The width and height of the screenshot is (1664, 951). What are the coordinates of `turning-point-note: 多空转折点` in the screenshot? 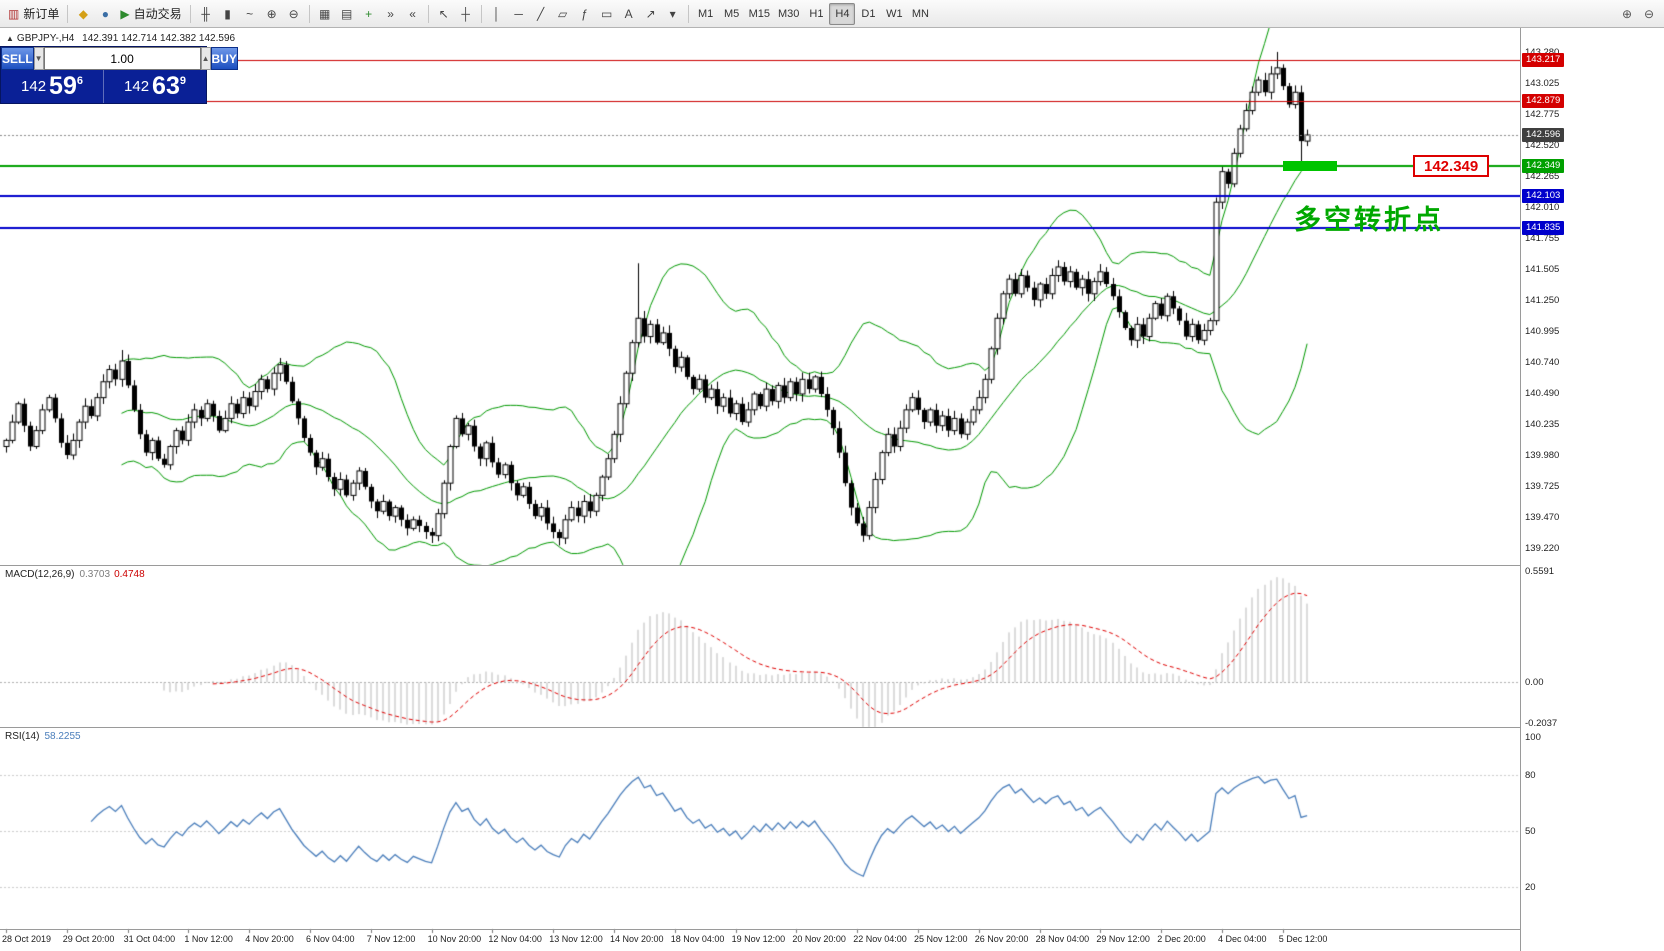 It's located at (1369, 220).